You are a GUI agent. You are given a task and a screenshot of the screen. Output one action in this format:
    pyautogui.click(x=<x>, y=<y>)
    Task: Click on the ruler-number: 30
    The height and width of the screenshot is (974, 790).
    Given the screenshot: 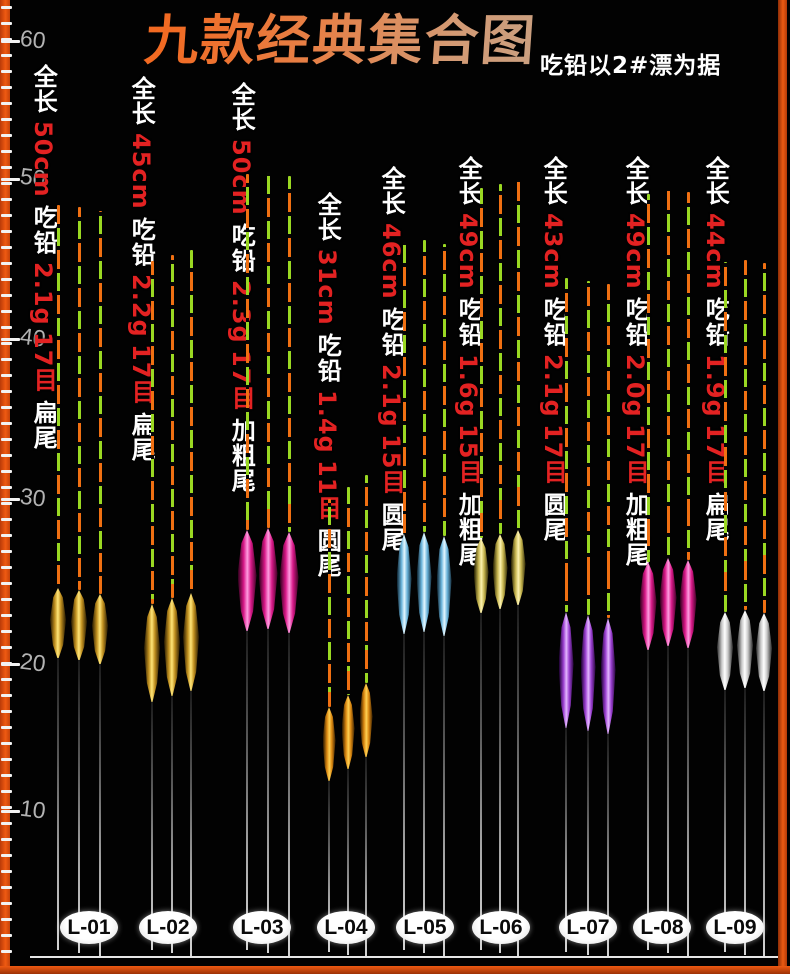 What is the action you would take?
    pyautogui.click(x=33, y=497)
    